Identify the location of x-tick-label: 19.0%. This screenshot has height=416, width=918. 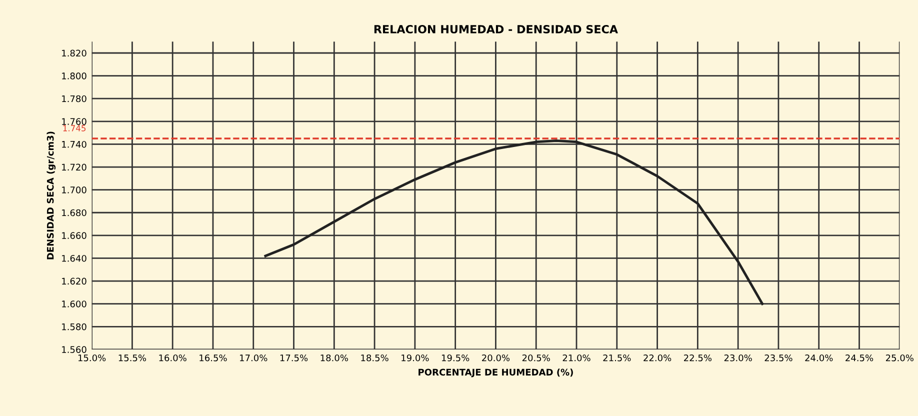
(415, 358).